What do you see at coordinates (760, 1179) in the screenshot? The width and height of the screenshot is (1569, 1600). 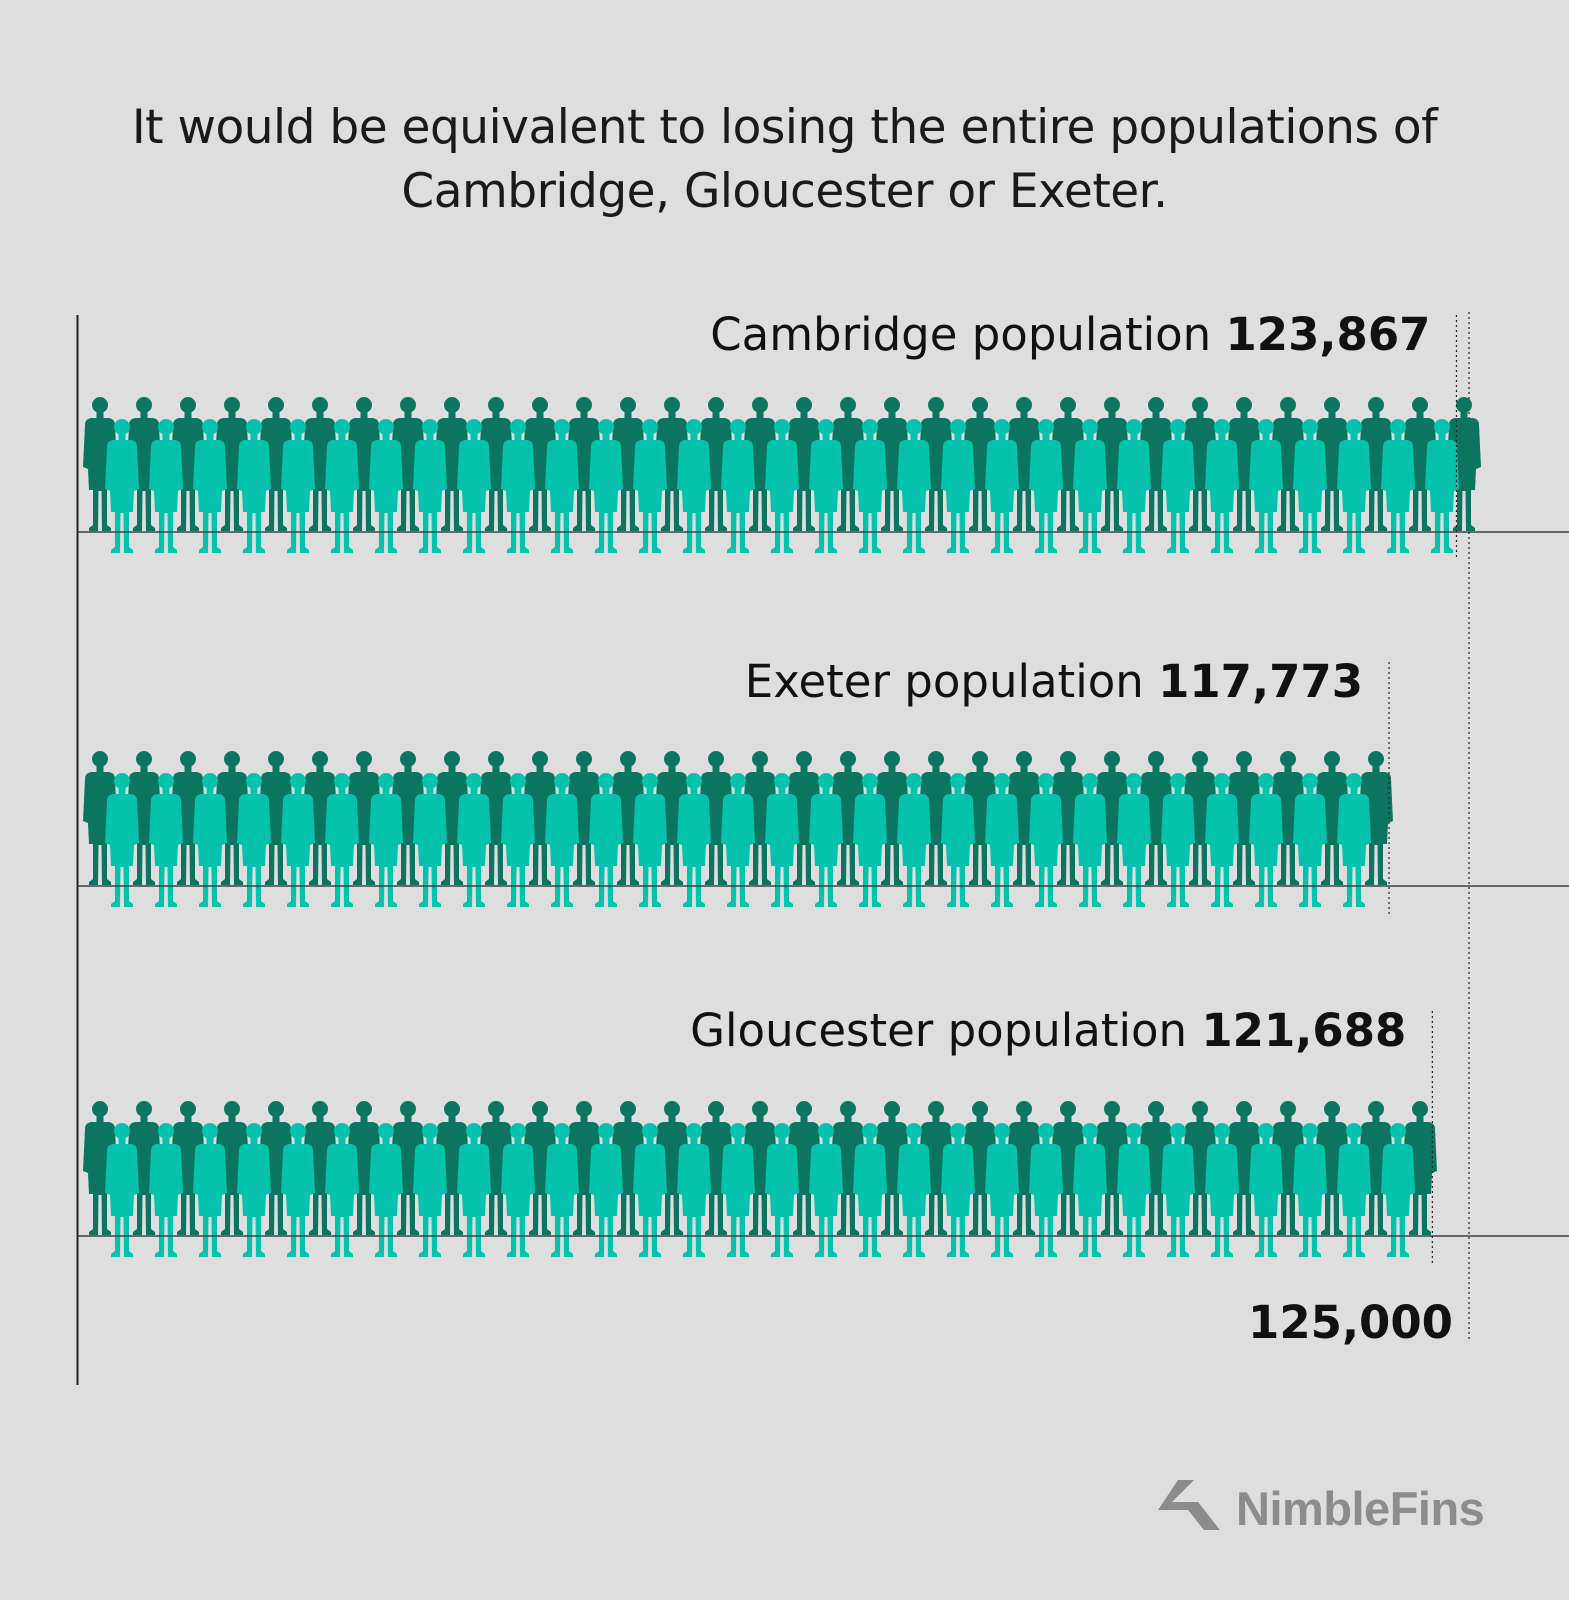 I see `bar-gloucester` at bounding box center [760, 1179].